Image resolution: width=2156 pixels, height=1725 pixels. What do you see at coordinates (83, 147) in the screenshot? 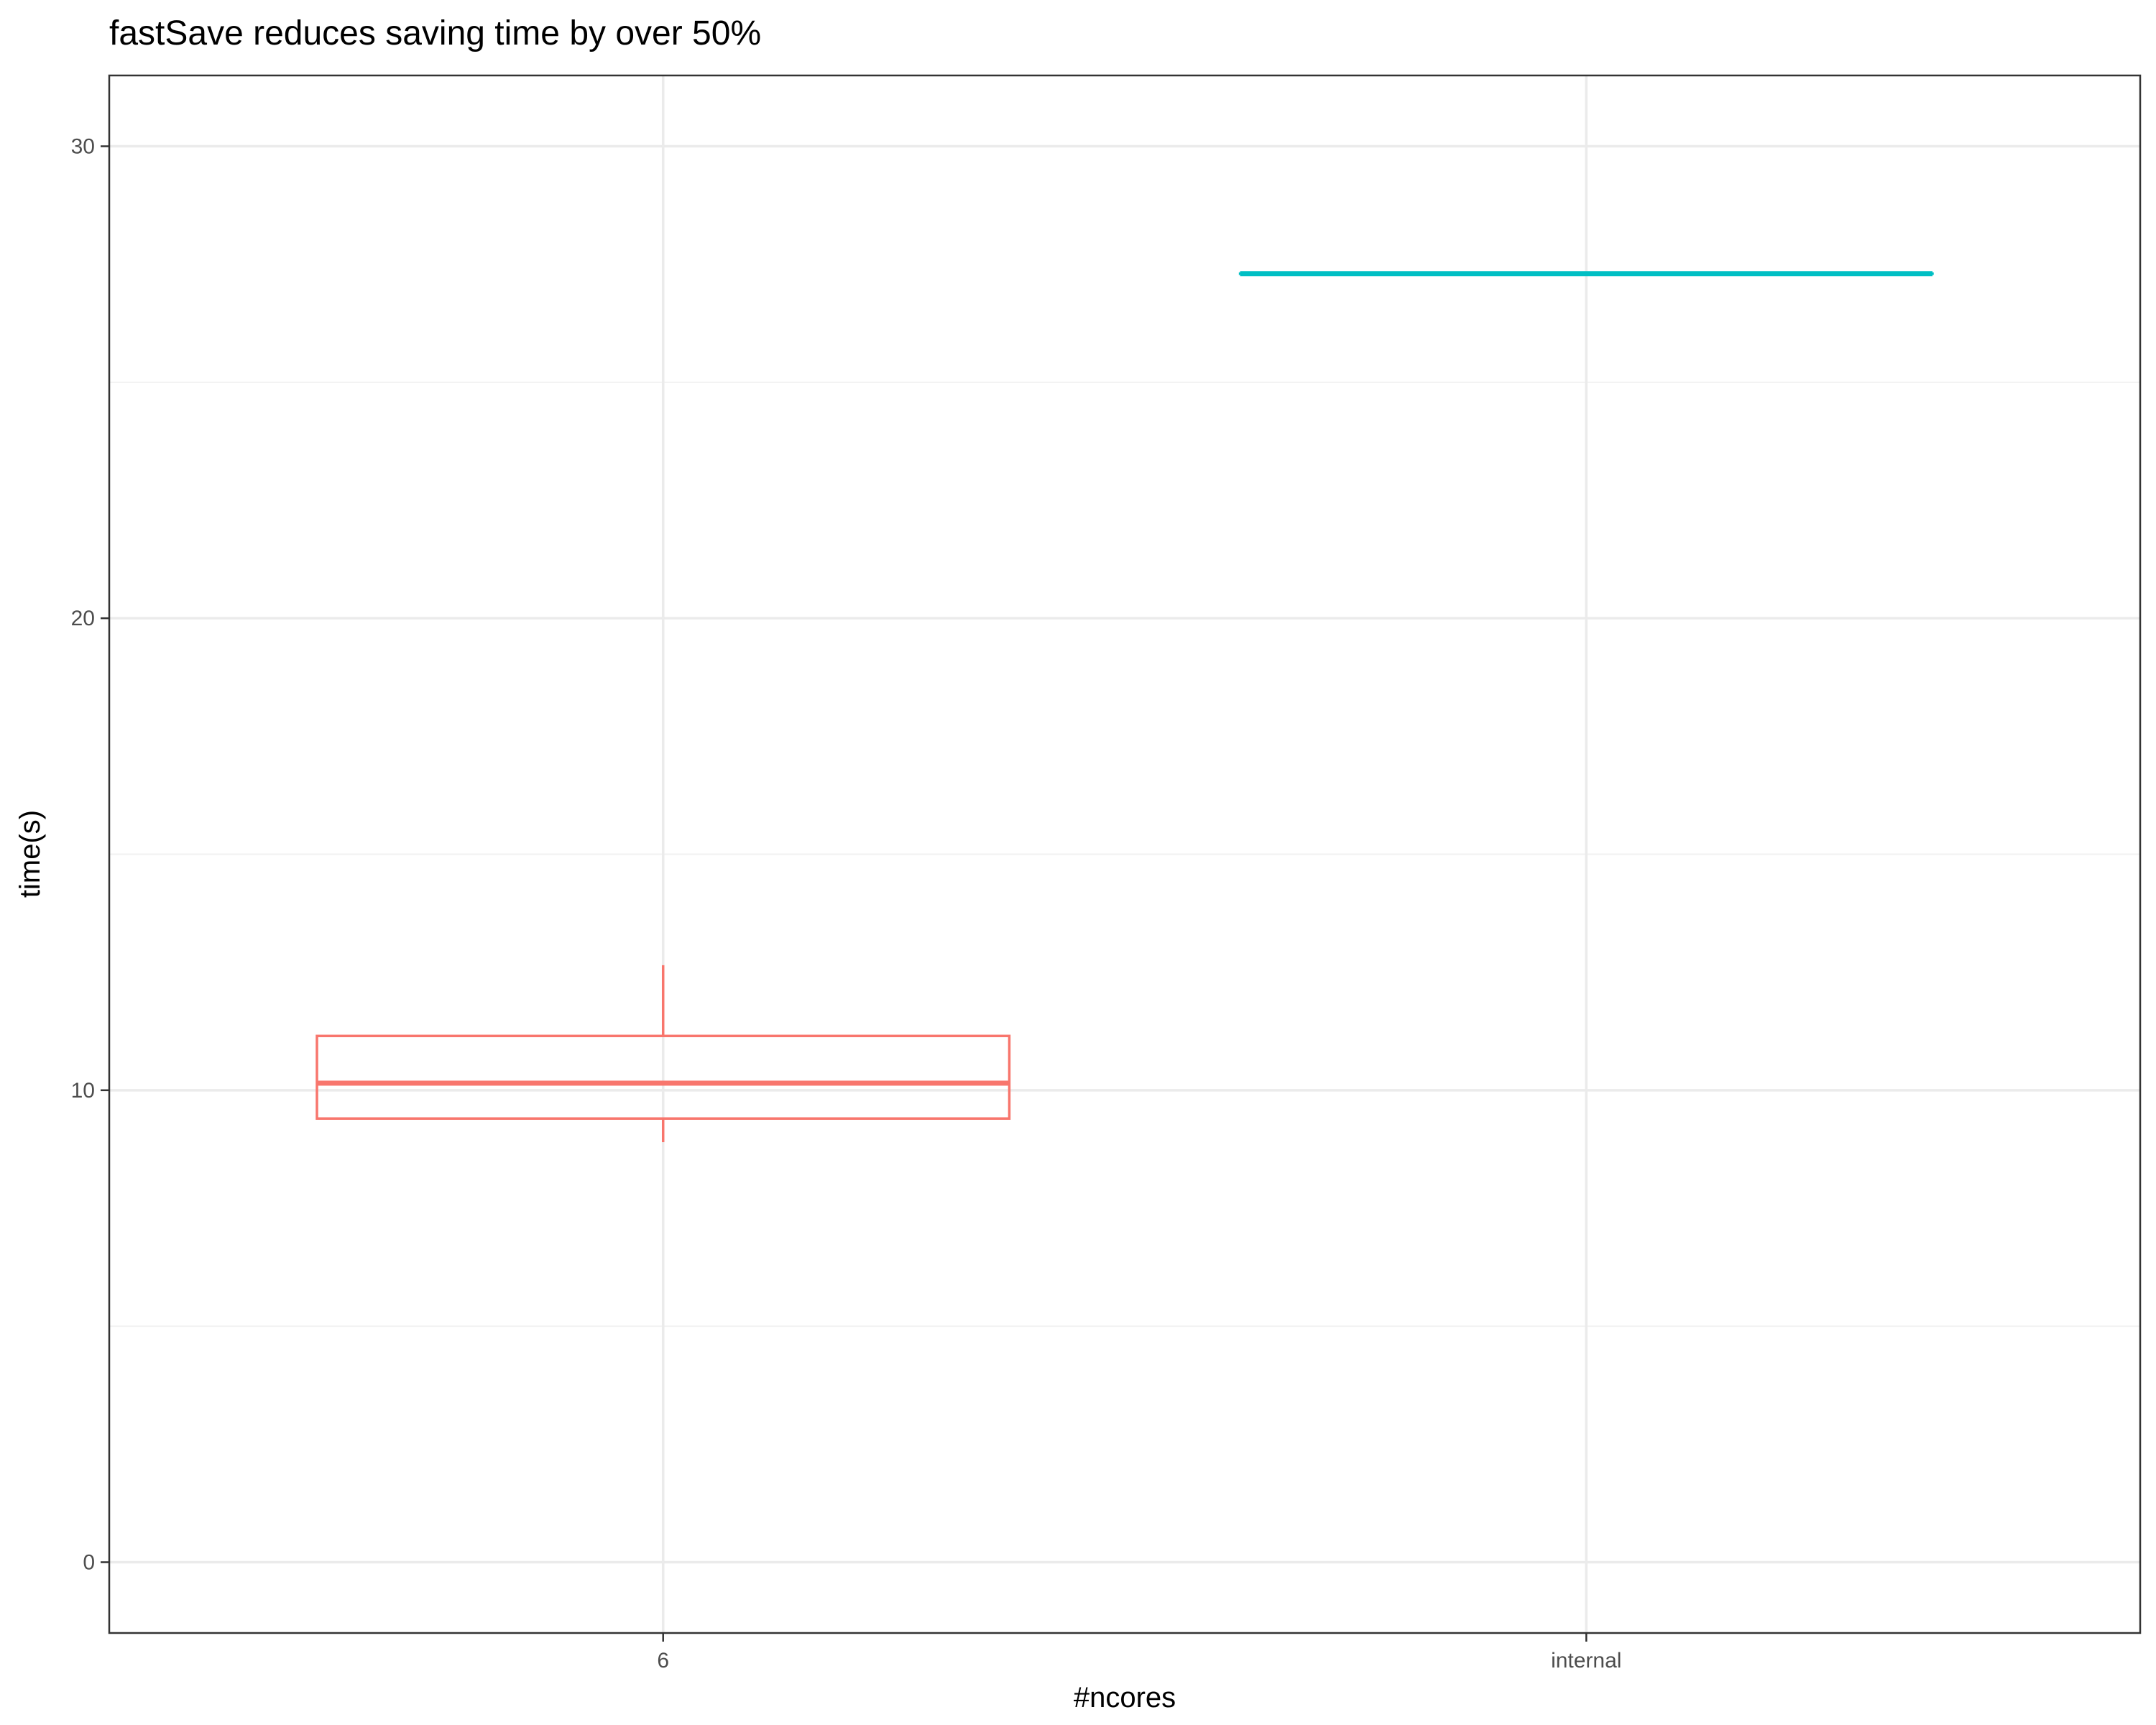
I see `y-tick-label: 30` at bounding box center [83, 147].